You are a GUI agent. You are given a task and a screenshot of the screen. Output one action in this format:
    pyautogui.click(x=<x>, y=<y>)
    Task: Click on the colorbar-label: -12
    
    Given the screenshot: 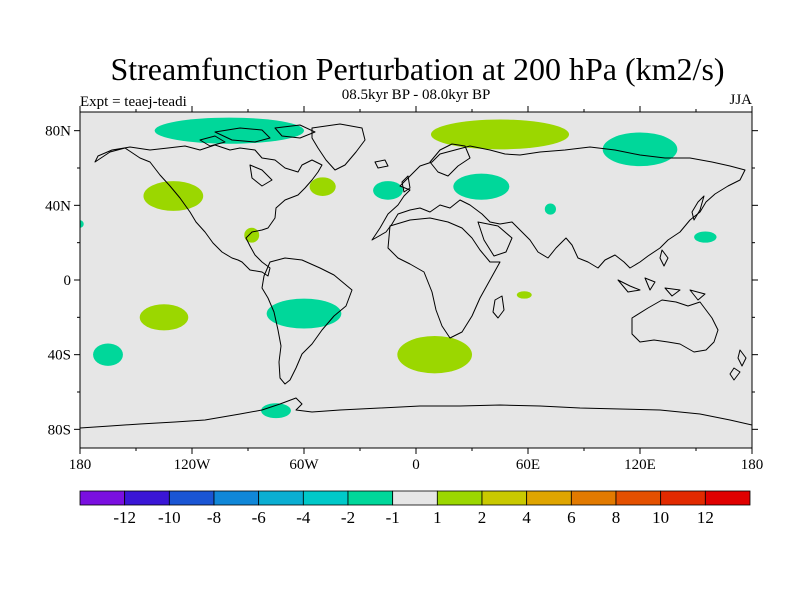 What is the action you would take?
    pyautogui.click(x=124, y=517)
    